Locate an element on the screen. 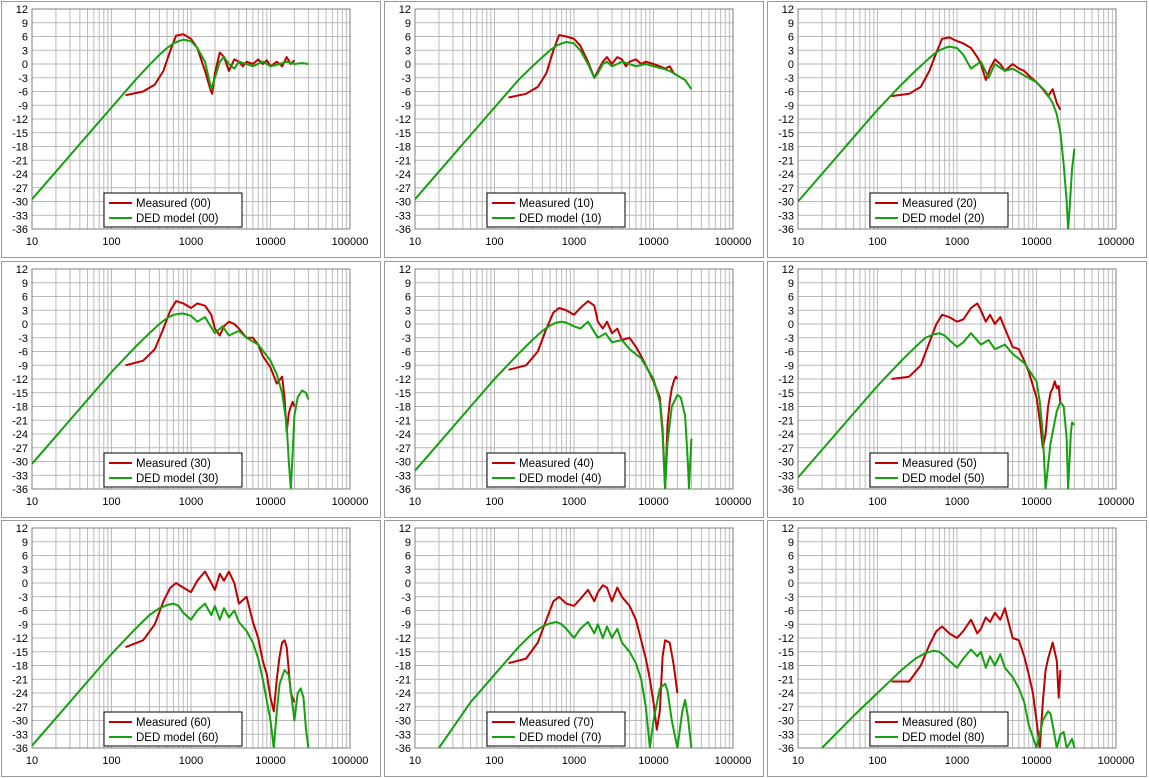 The height and width of the screenshot is (778, 1149). legend-label: DED model (50) is located at coordinates (943, 479).